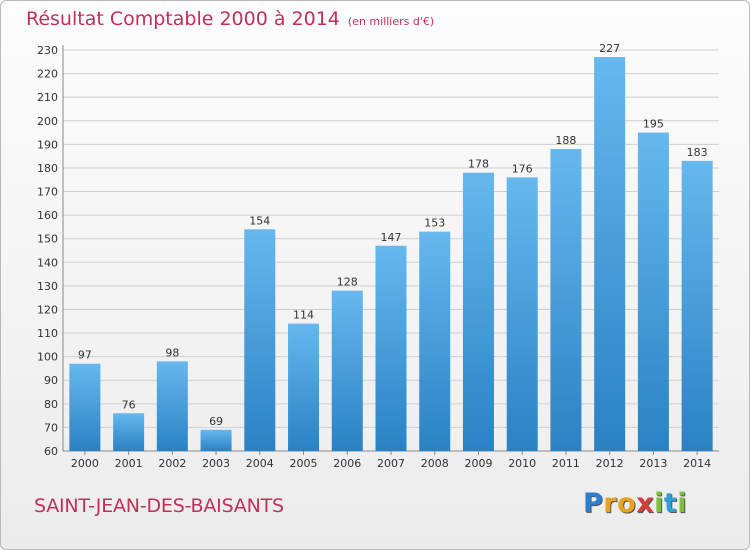 This screenshot has width=750, height=550. Describe the element at coordinates (391, 463) in the screenshot. I see `x-tick-label: 2007` at that location.